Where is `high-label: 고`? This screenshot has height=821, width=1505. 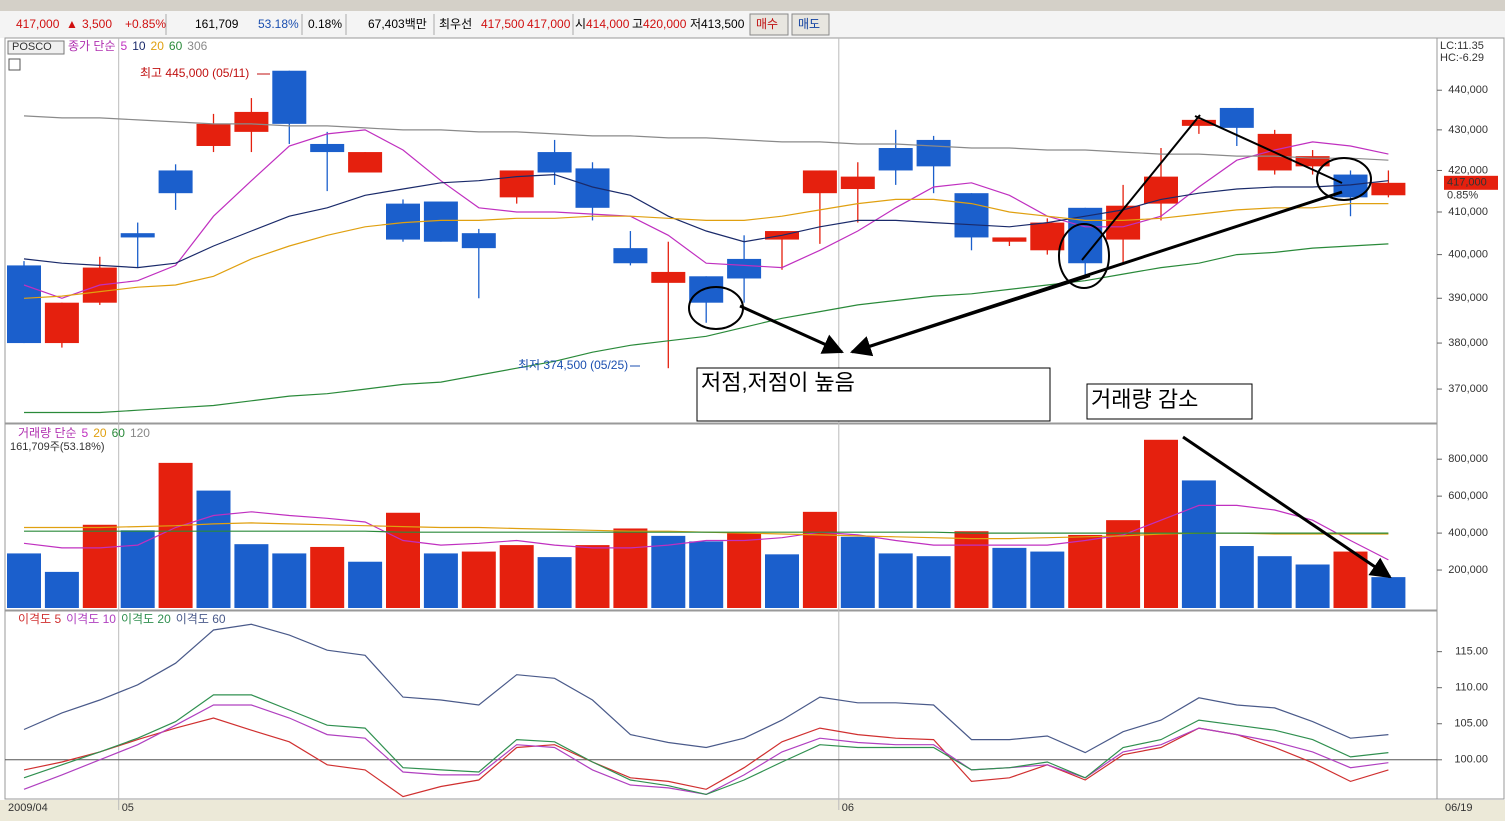 high-label: 고 is located at coordinates (637, 24).